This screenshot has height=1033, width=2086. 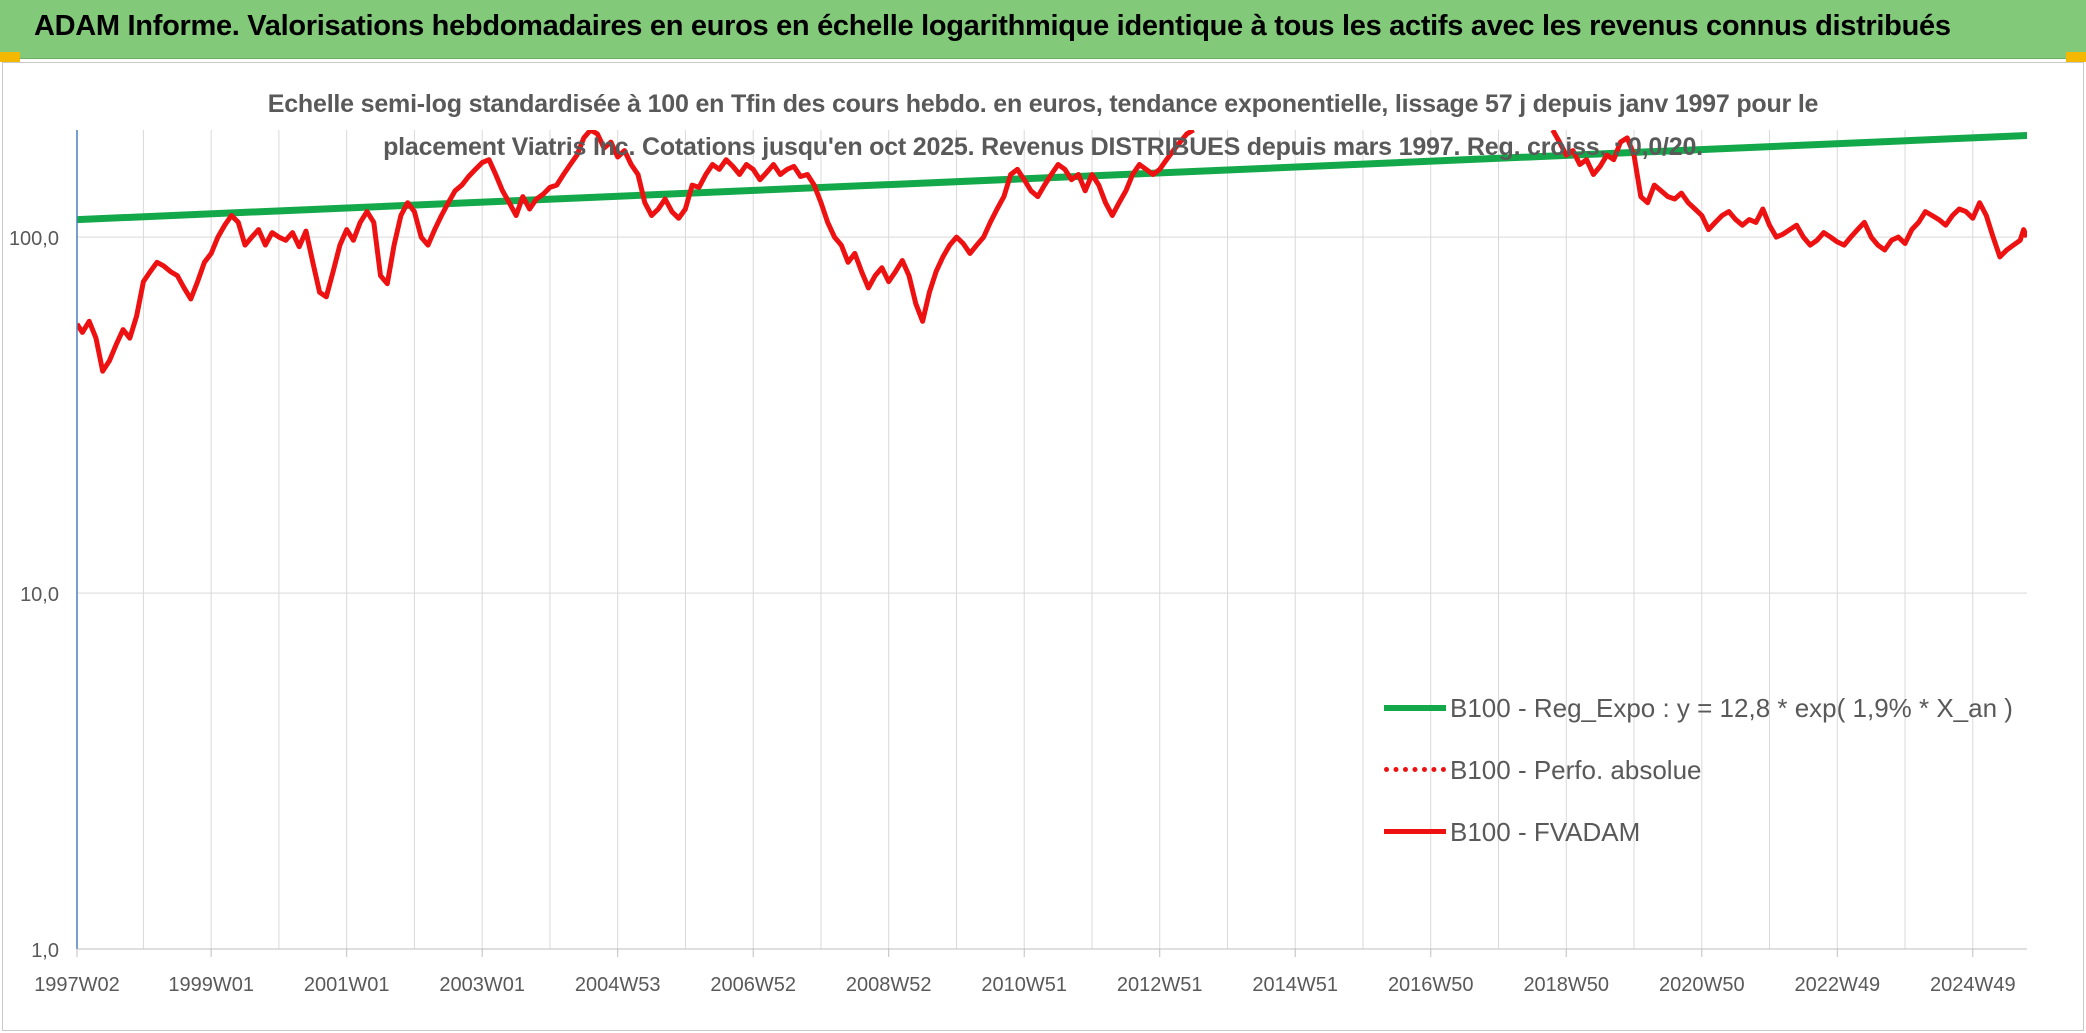 I want to click on legend-swatch-trend, so click(x=1415, y=708).